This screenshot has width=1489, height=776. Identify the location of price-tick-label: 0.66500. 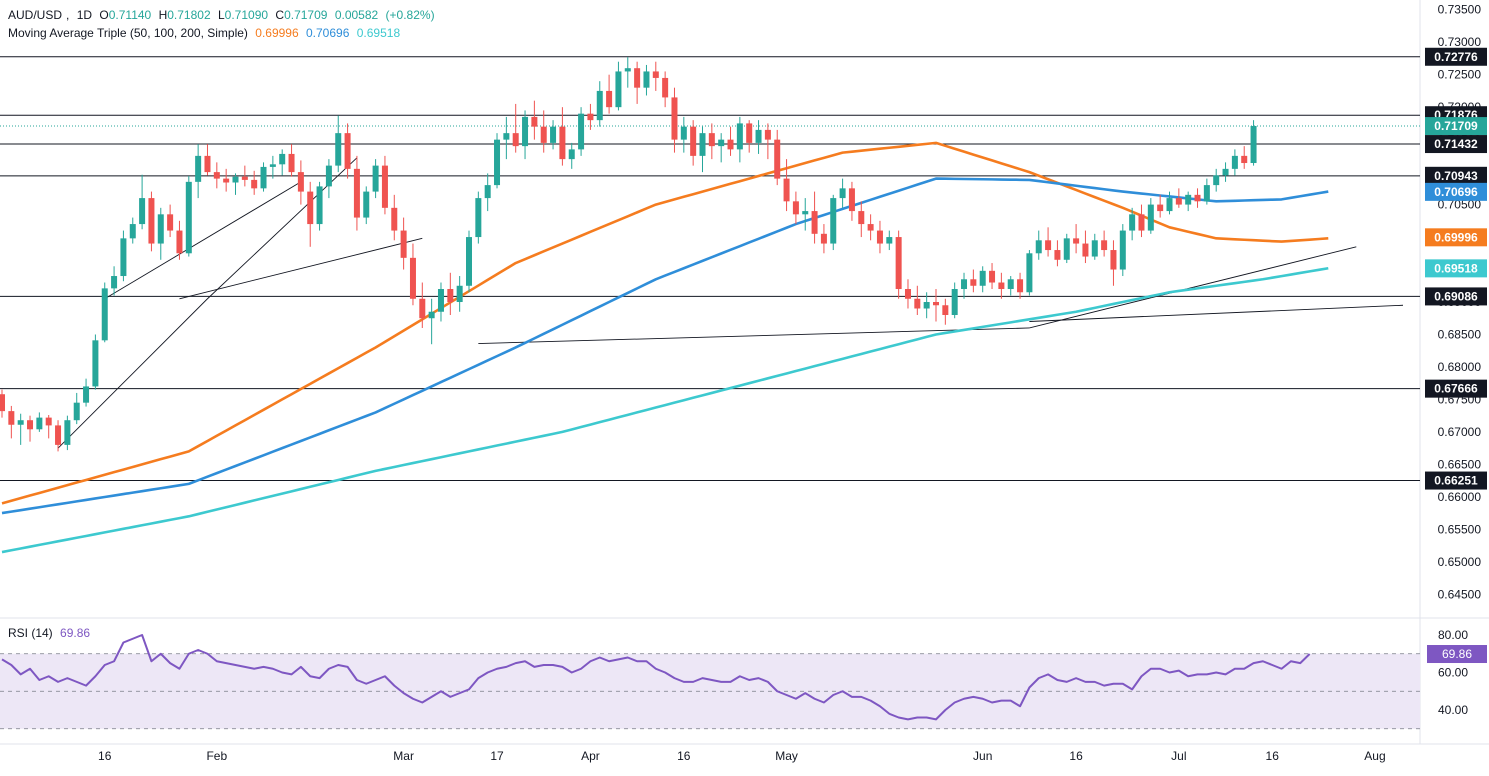
(1460, 464).